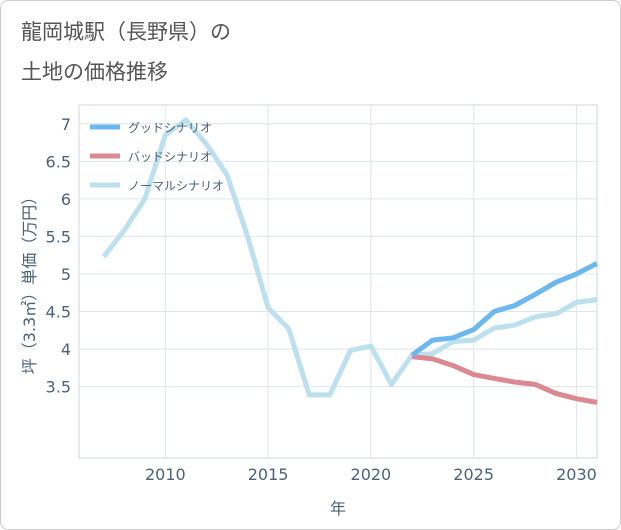  What do you see at coordinates (58, 161) in the screenshot?
I see `y-tick-label: 6.5` at bounding box center [58, 161].